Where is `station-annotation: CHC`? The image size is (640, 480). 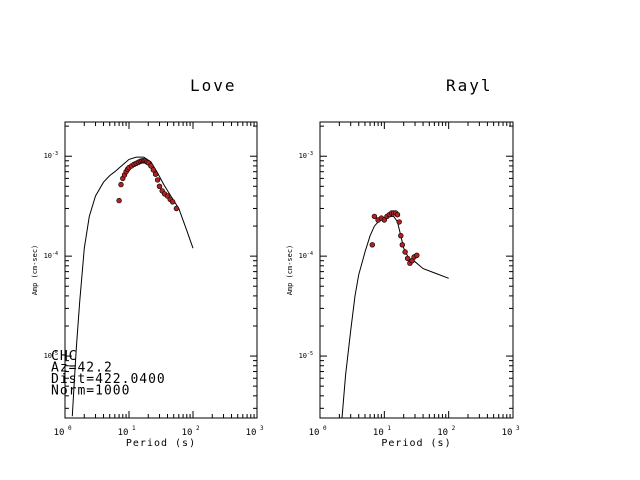 station-annotation: CHC is located at coordinates (64, 356).